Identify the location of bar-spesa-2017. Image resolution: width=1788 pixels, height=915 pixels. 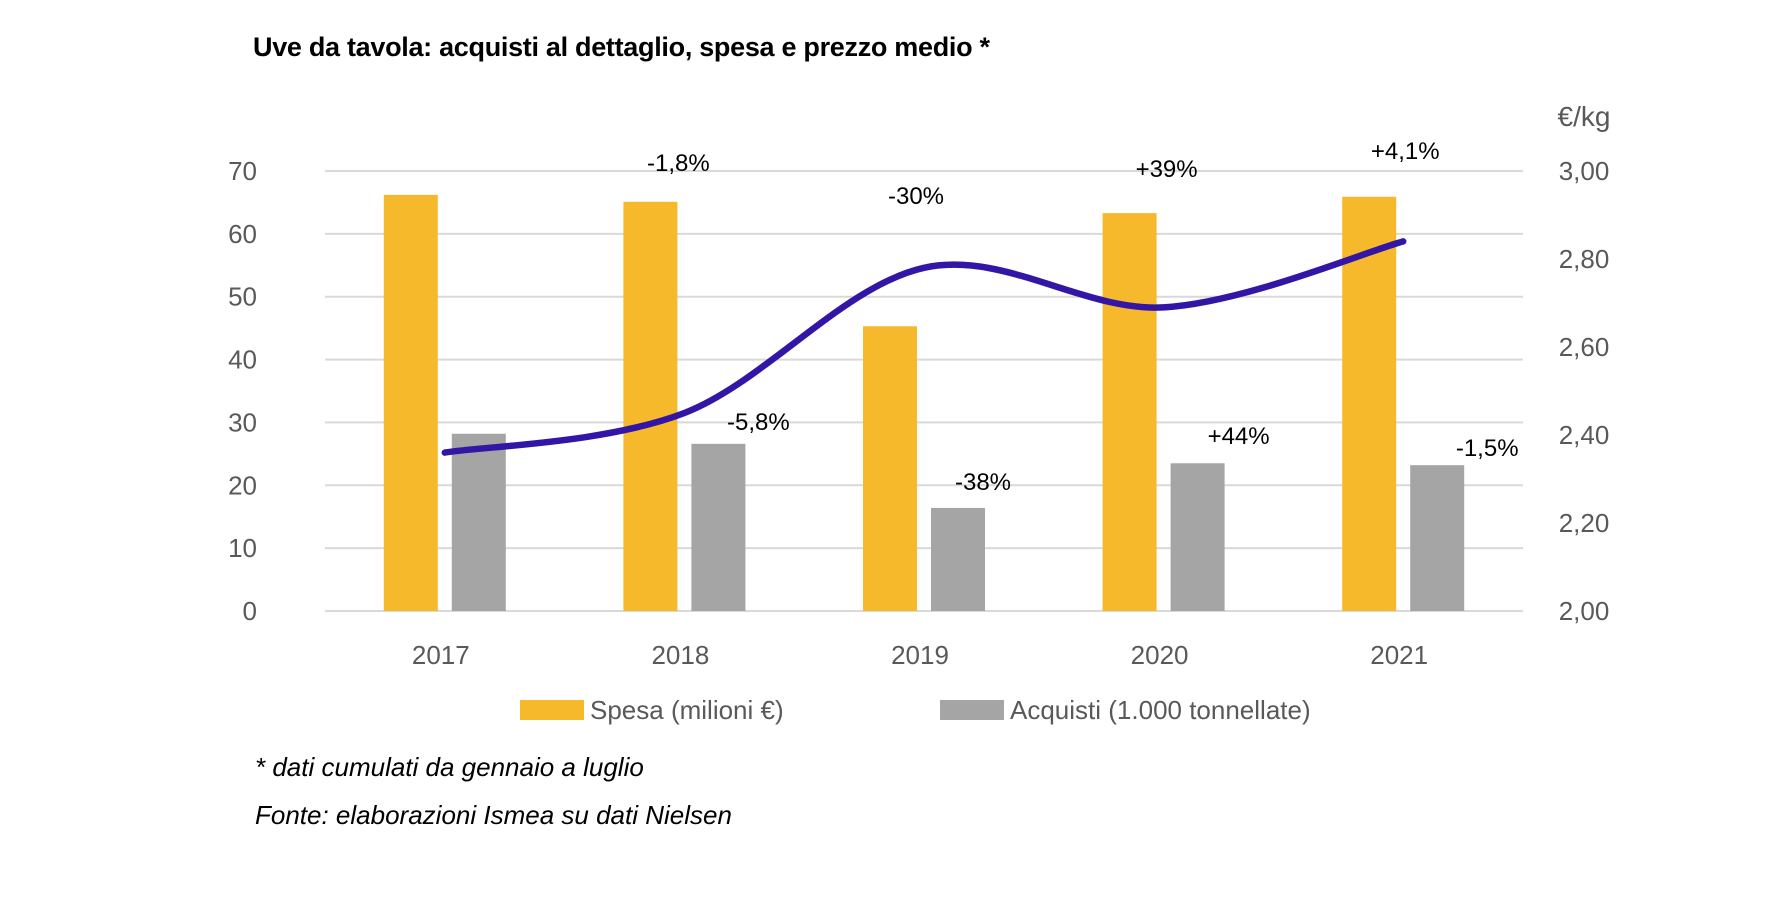
(410, 402).